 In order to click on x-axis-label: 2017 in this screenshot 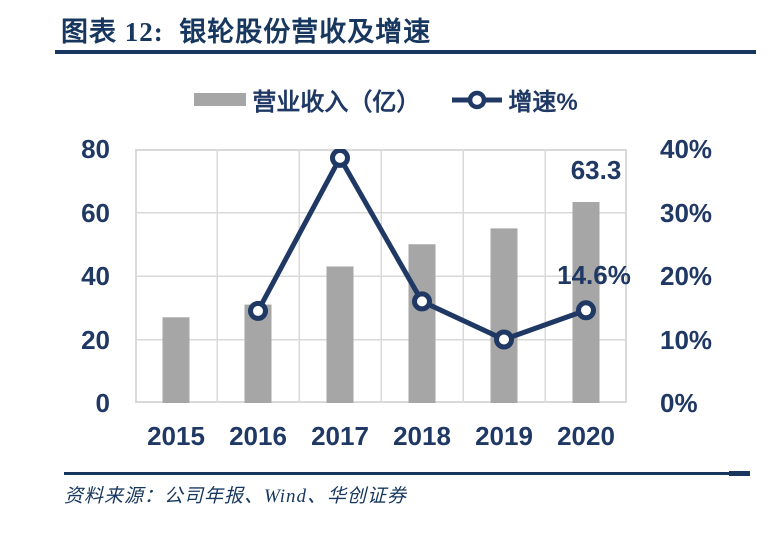, I will do `click(340, 436)`.